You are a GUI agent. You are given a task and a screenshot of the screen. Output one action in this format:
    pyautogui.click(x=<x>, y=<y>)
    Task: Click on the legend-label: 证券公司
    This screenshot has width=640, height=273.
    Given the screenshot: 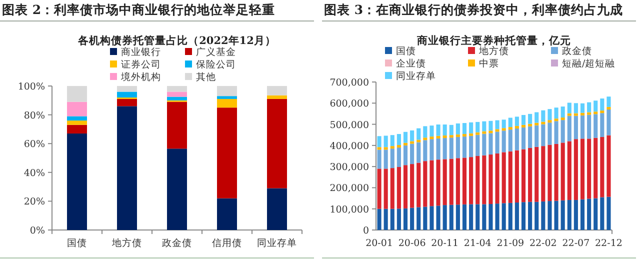 What is the action you would take?
    pyautogui.click(x=141, y=64)
    